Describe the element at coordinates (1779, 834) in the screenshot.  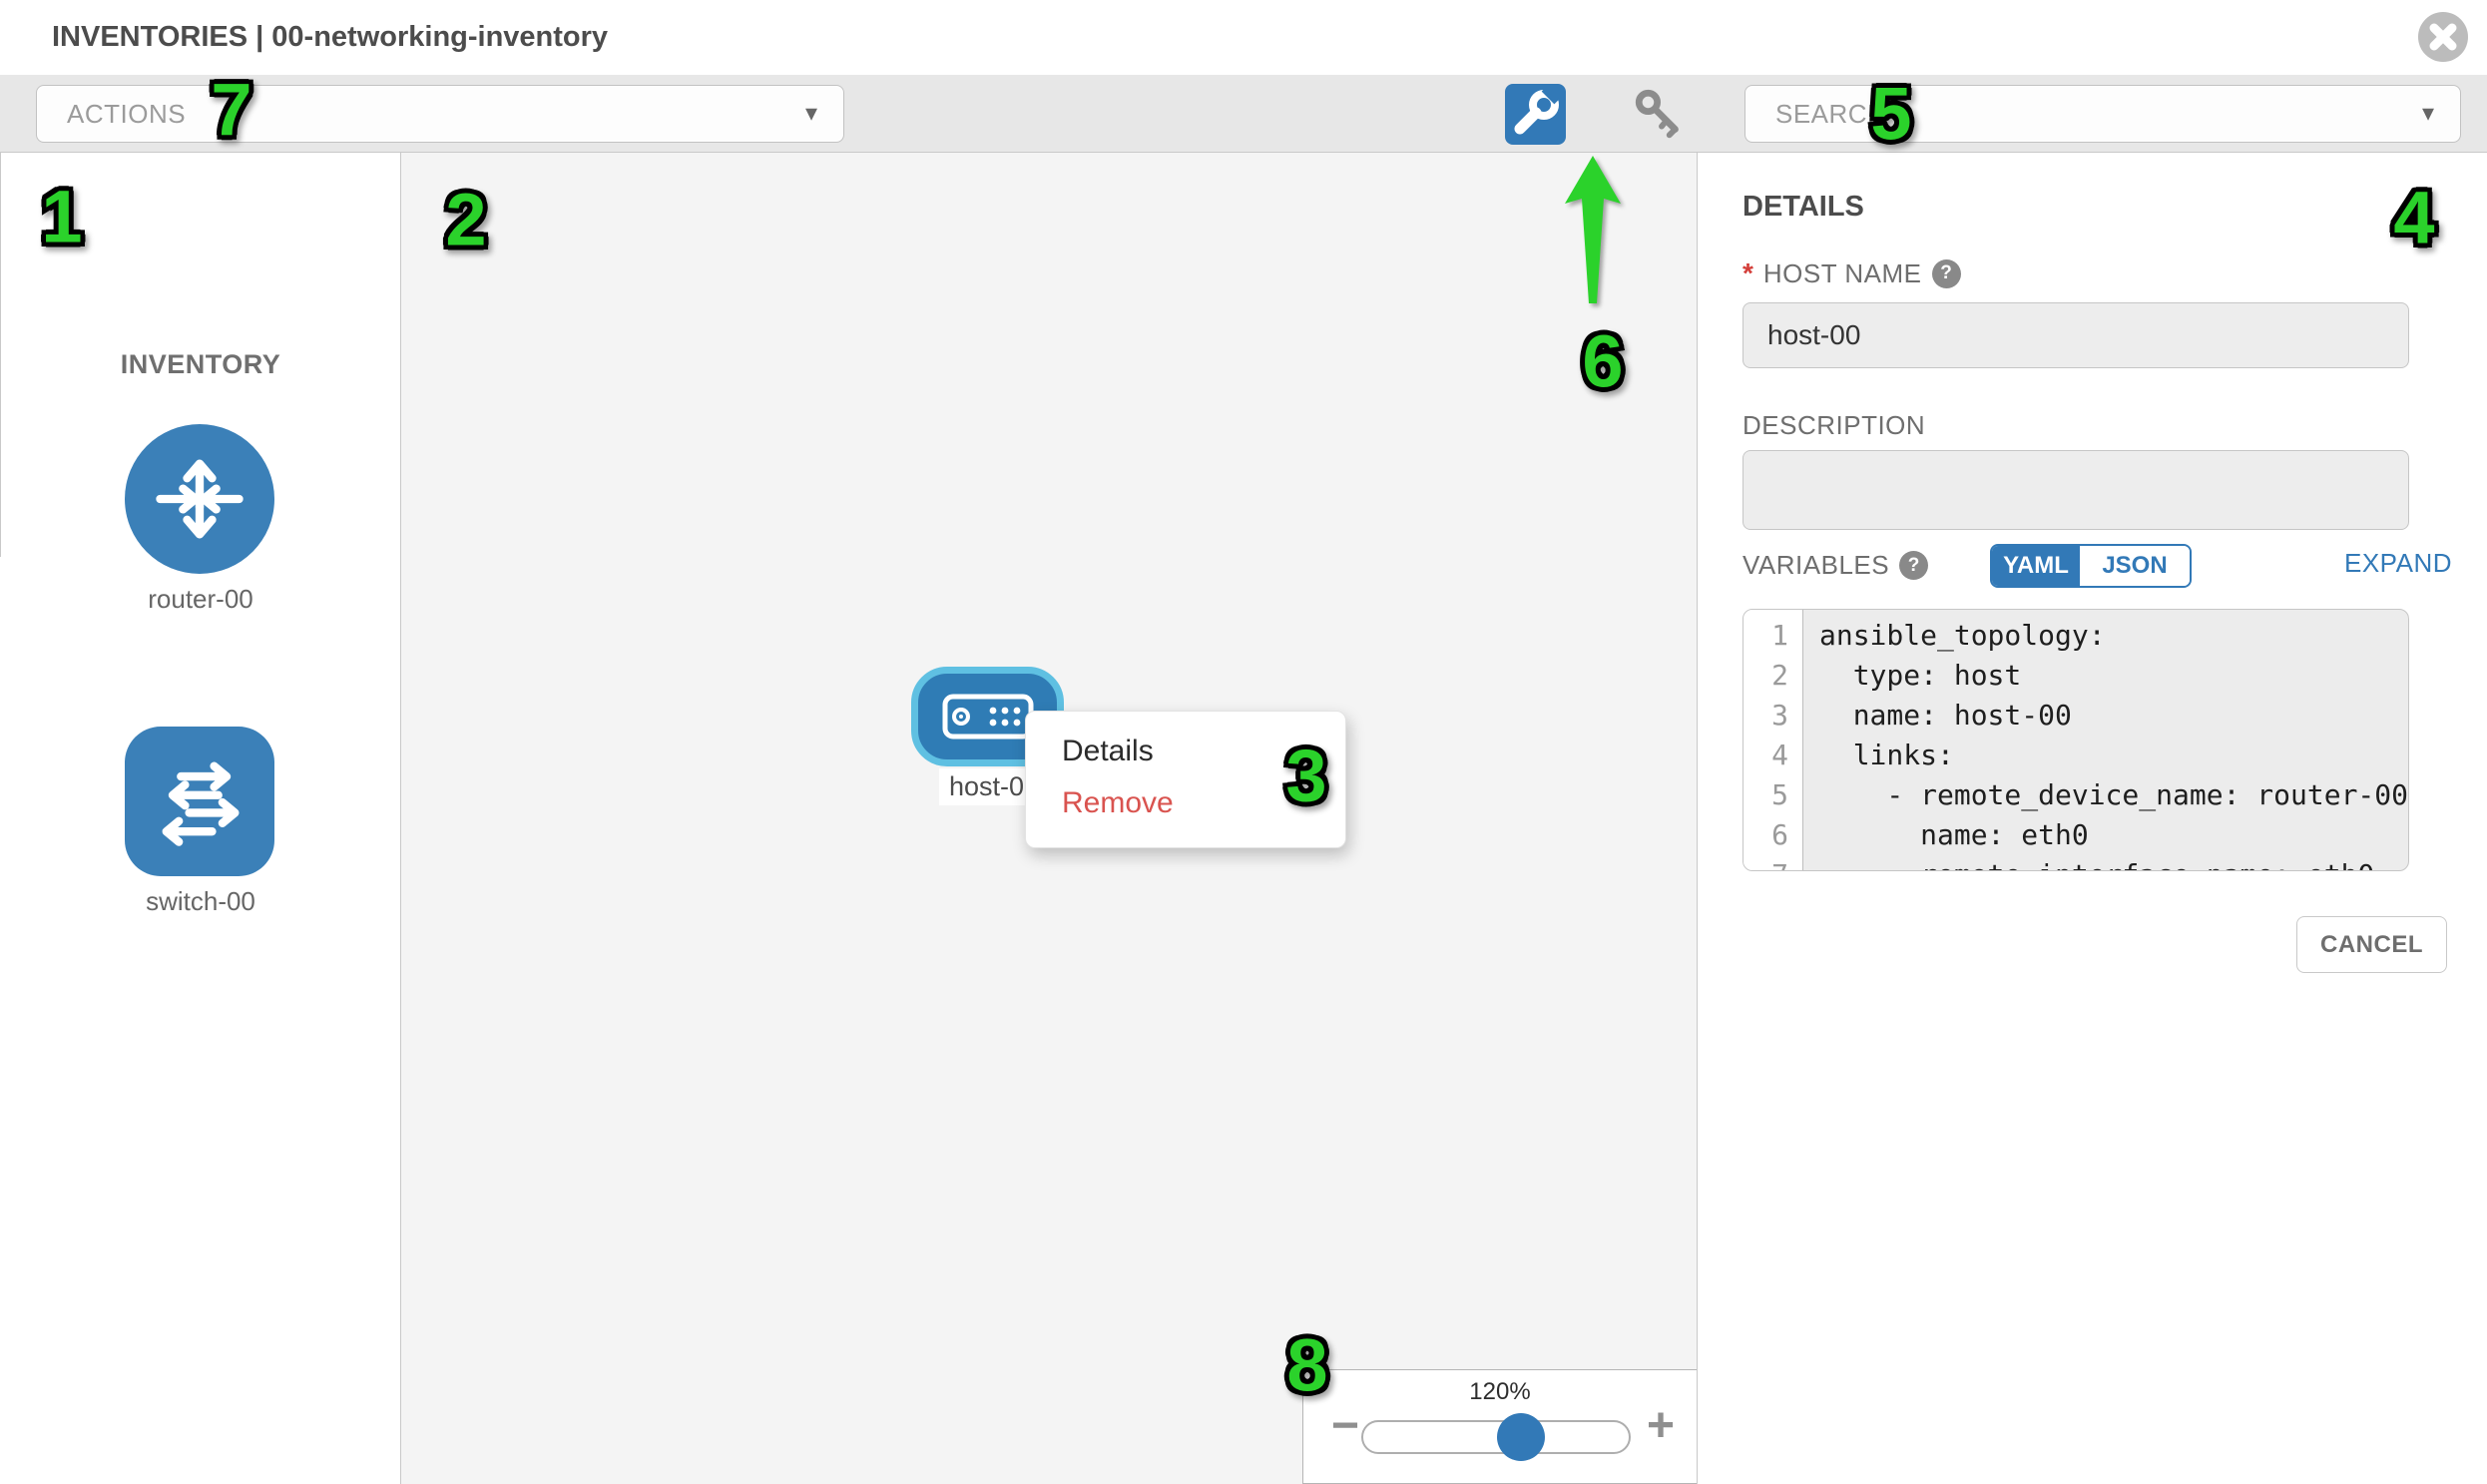
I see `line-number: 6` at that location.